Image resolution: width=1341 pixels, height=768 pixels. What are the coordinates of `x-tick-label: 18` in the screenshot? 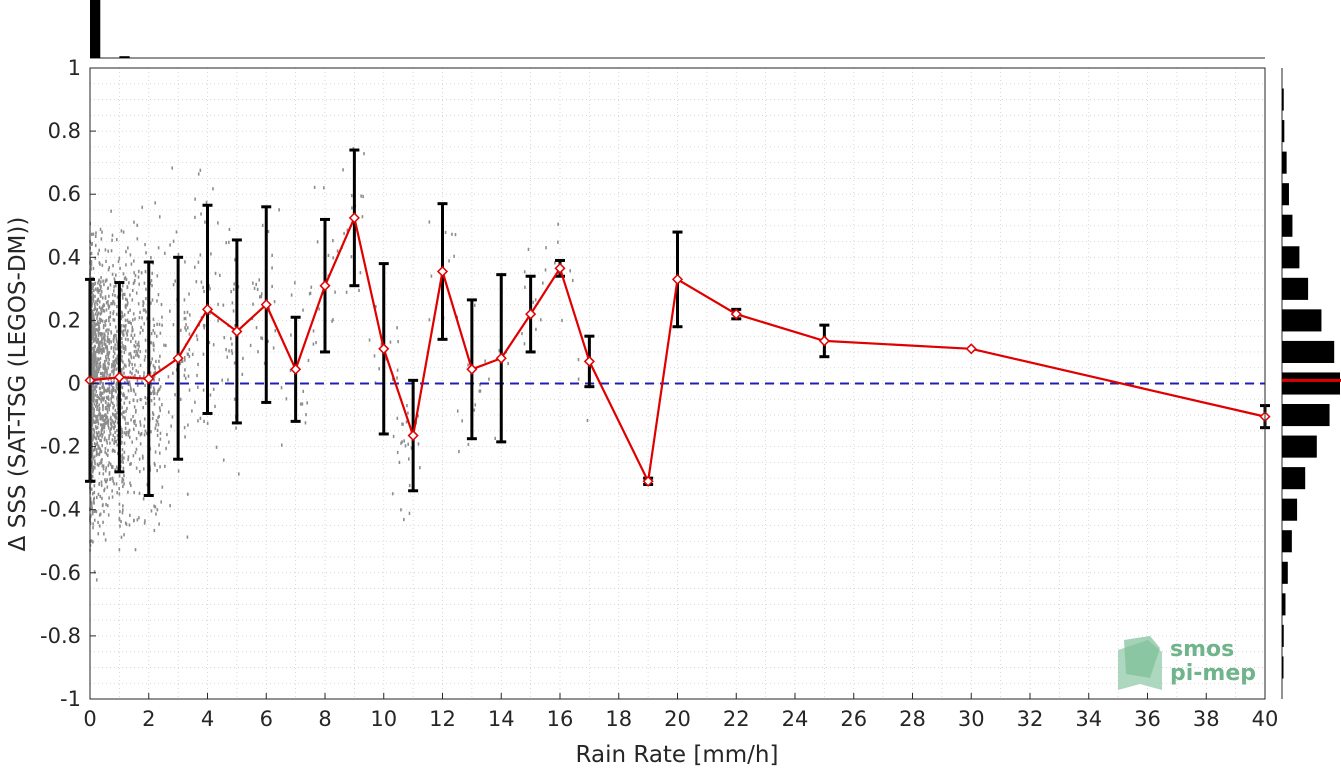 It's located at (618, 719).